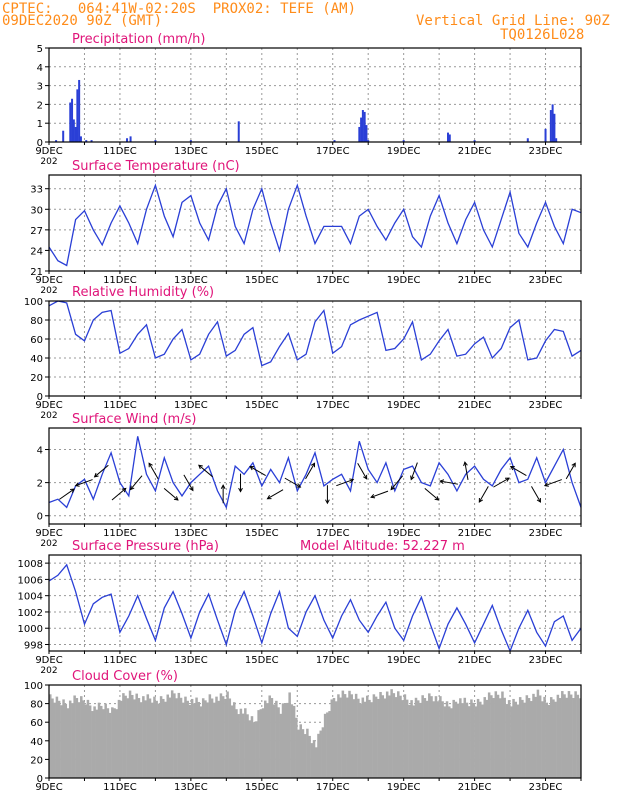 This screenshot has width=618, height=800. What do you see at coordinates (40, 68) in the screenshot?
I see `y-tick-label: 4` at bounding box center [40, 68].